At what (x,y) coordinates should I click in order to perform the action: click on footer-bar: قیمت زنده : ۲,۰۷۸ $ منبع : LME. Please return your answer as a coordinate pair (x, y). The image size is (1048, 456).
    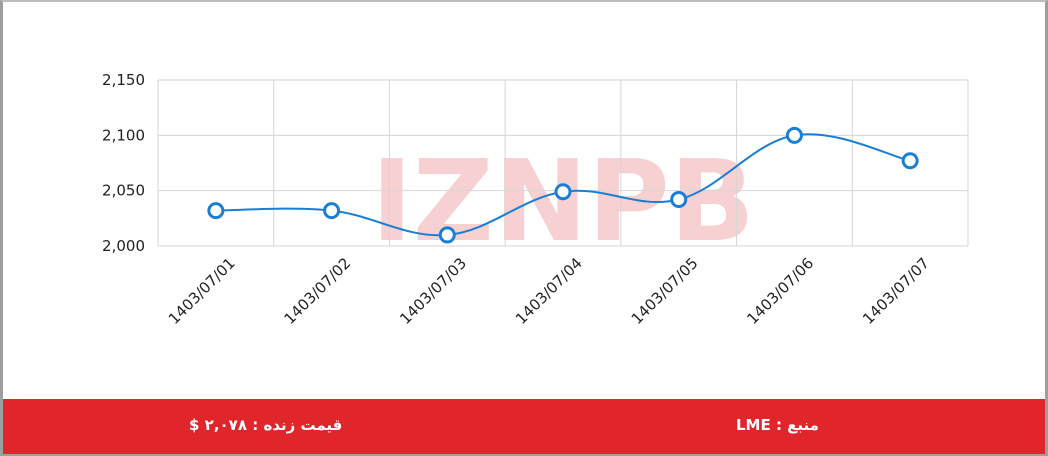
    Looking at the image, I should click on (524, 426).